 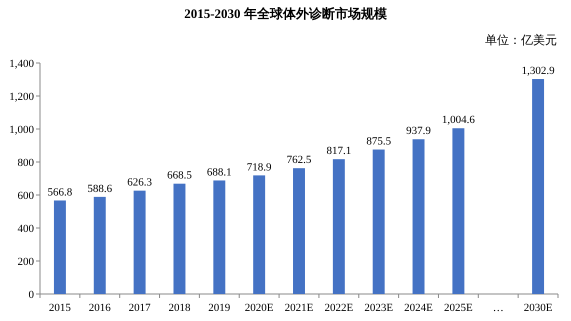 I want to click on xtick: 2025E, so click(x=458, y=308).